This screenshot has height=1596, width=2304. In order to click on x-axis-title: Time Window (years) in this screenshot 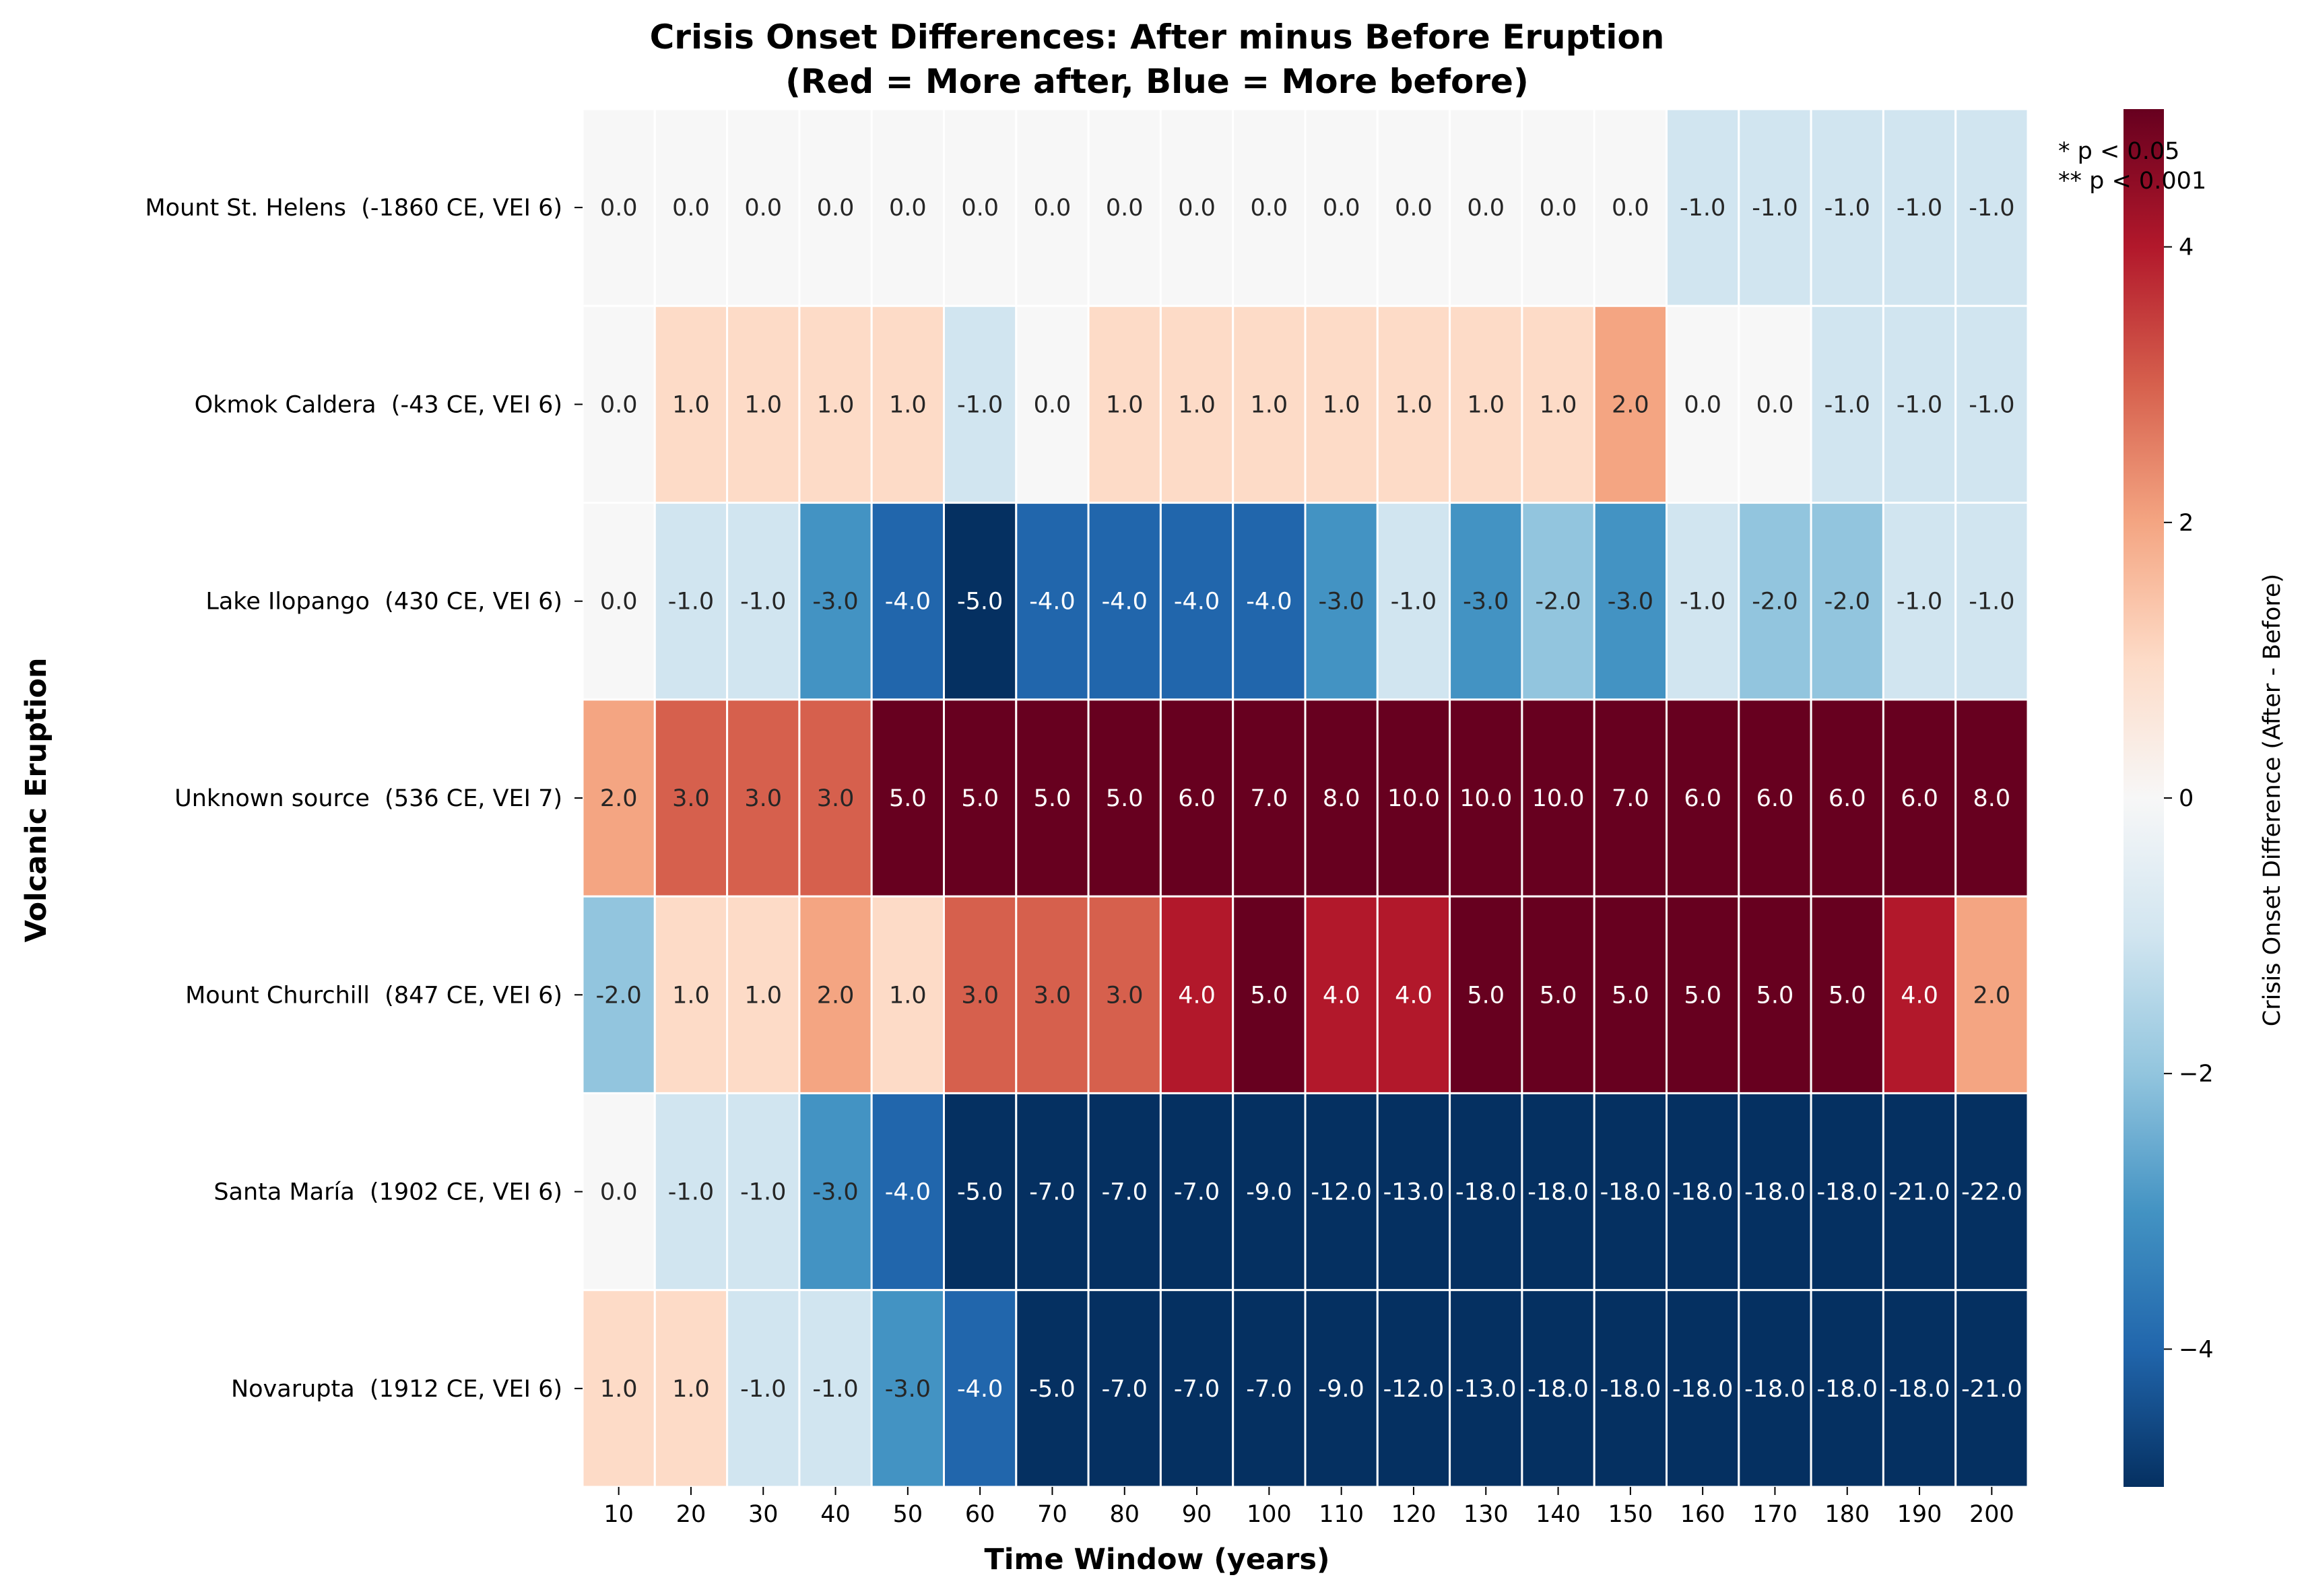, I will do `click(1156, 1559)`.